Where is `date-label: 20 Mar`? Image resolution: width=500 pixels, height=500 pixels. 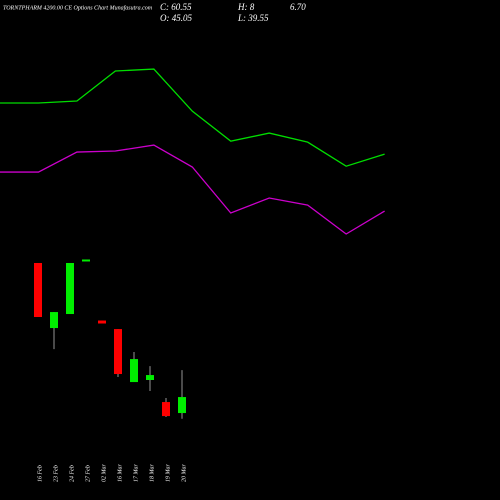 date-label: 20 Mar is located at coordinates (184, 473).